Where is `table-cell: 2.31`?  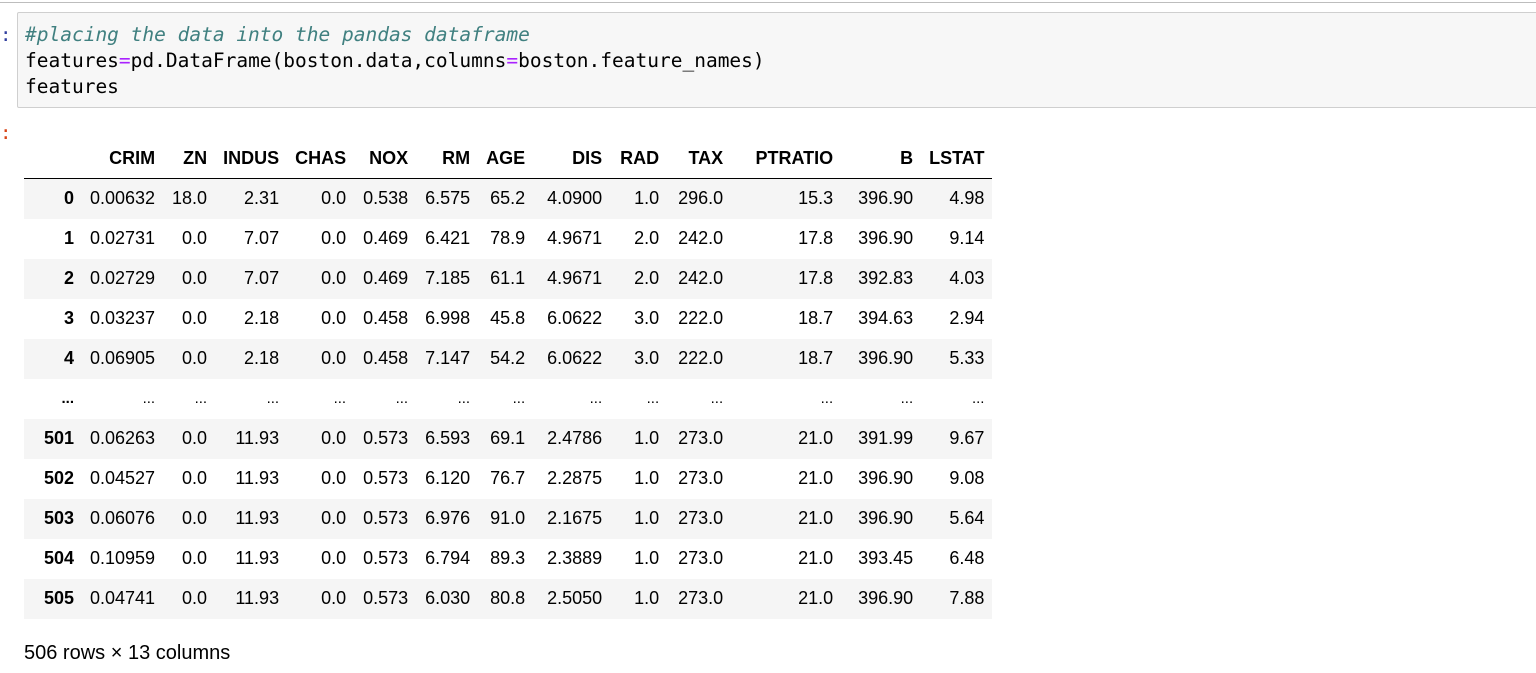
table-cell: 2.31 is located at coordinates (262, 198).